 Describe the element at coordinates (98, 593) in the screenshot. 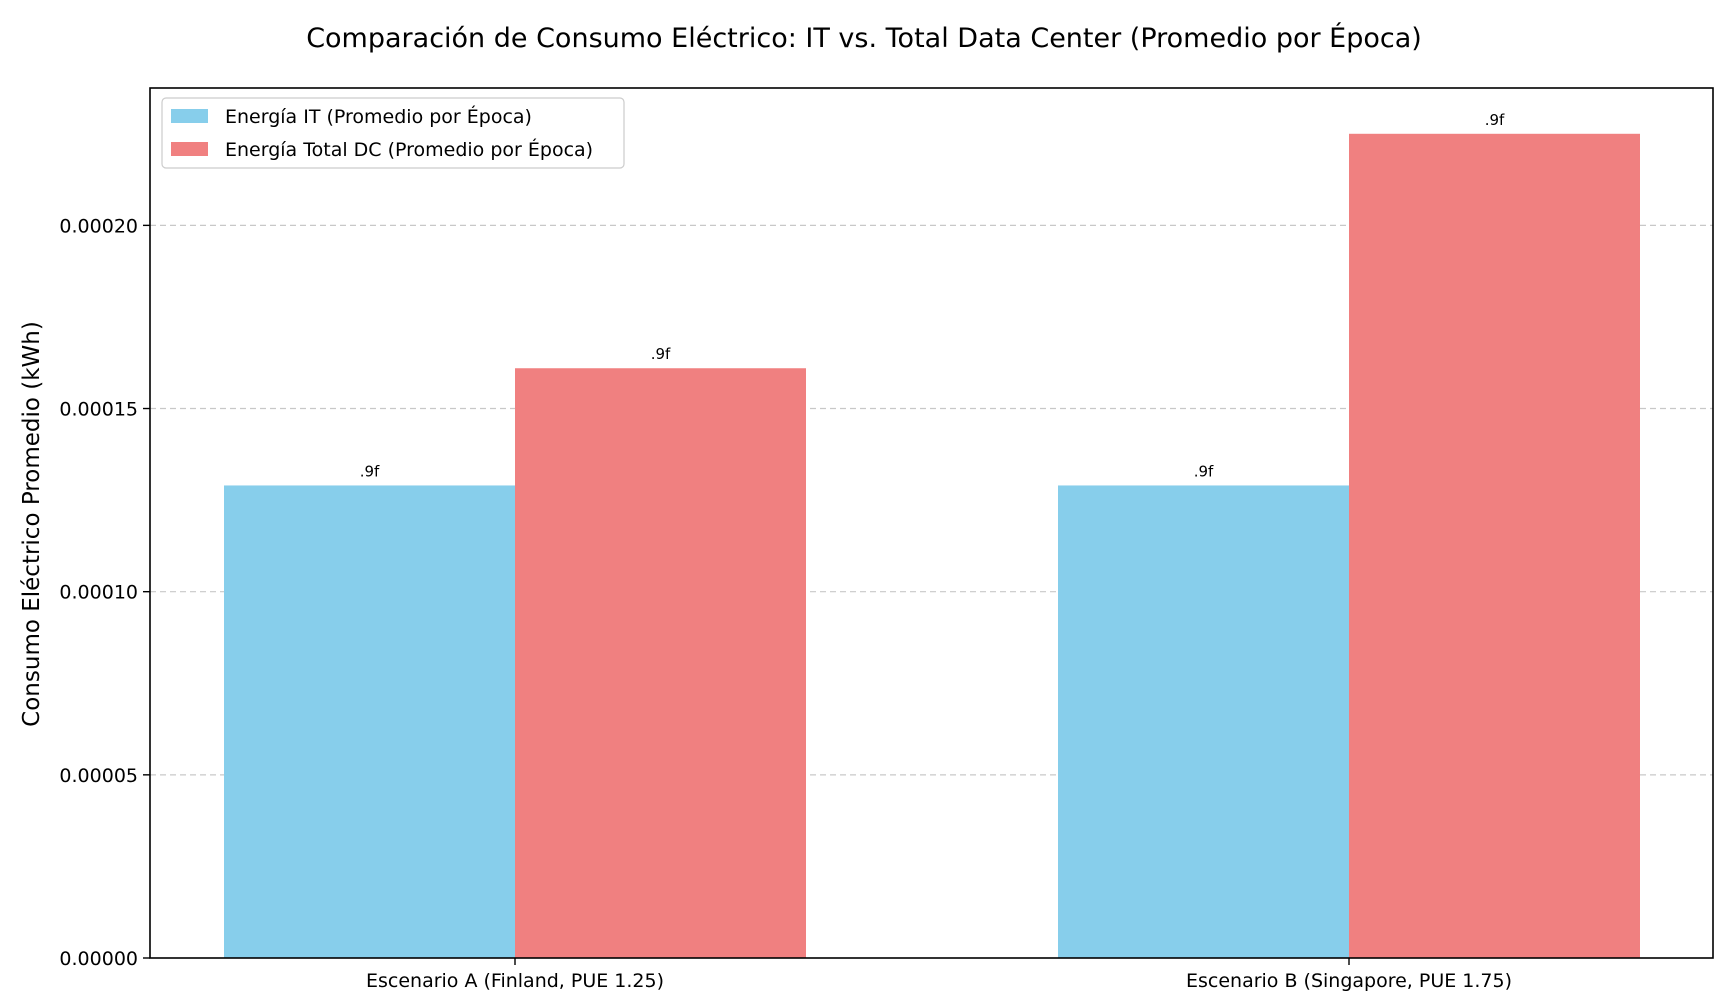

I see `y-tick-label: 0.00010` at that location.